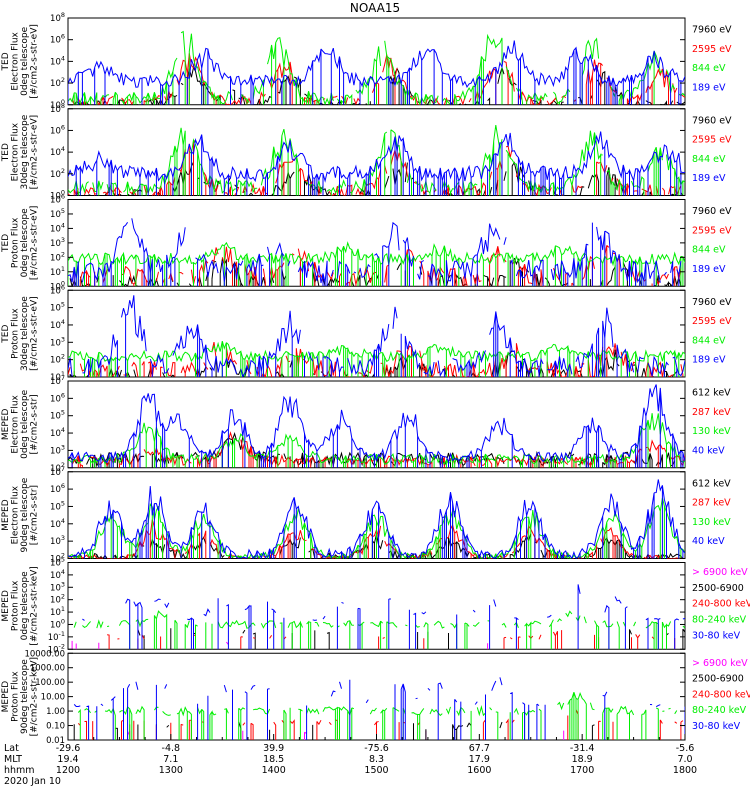  What do you see at coordinates (721, 694) in the screenshot?
I see `legend-entry: 240-800 keV` at bounding box center [721, 694].